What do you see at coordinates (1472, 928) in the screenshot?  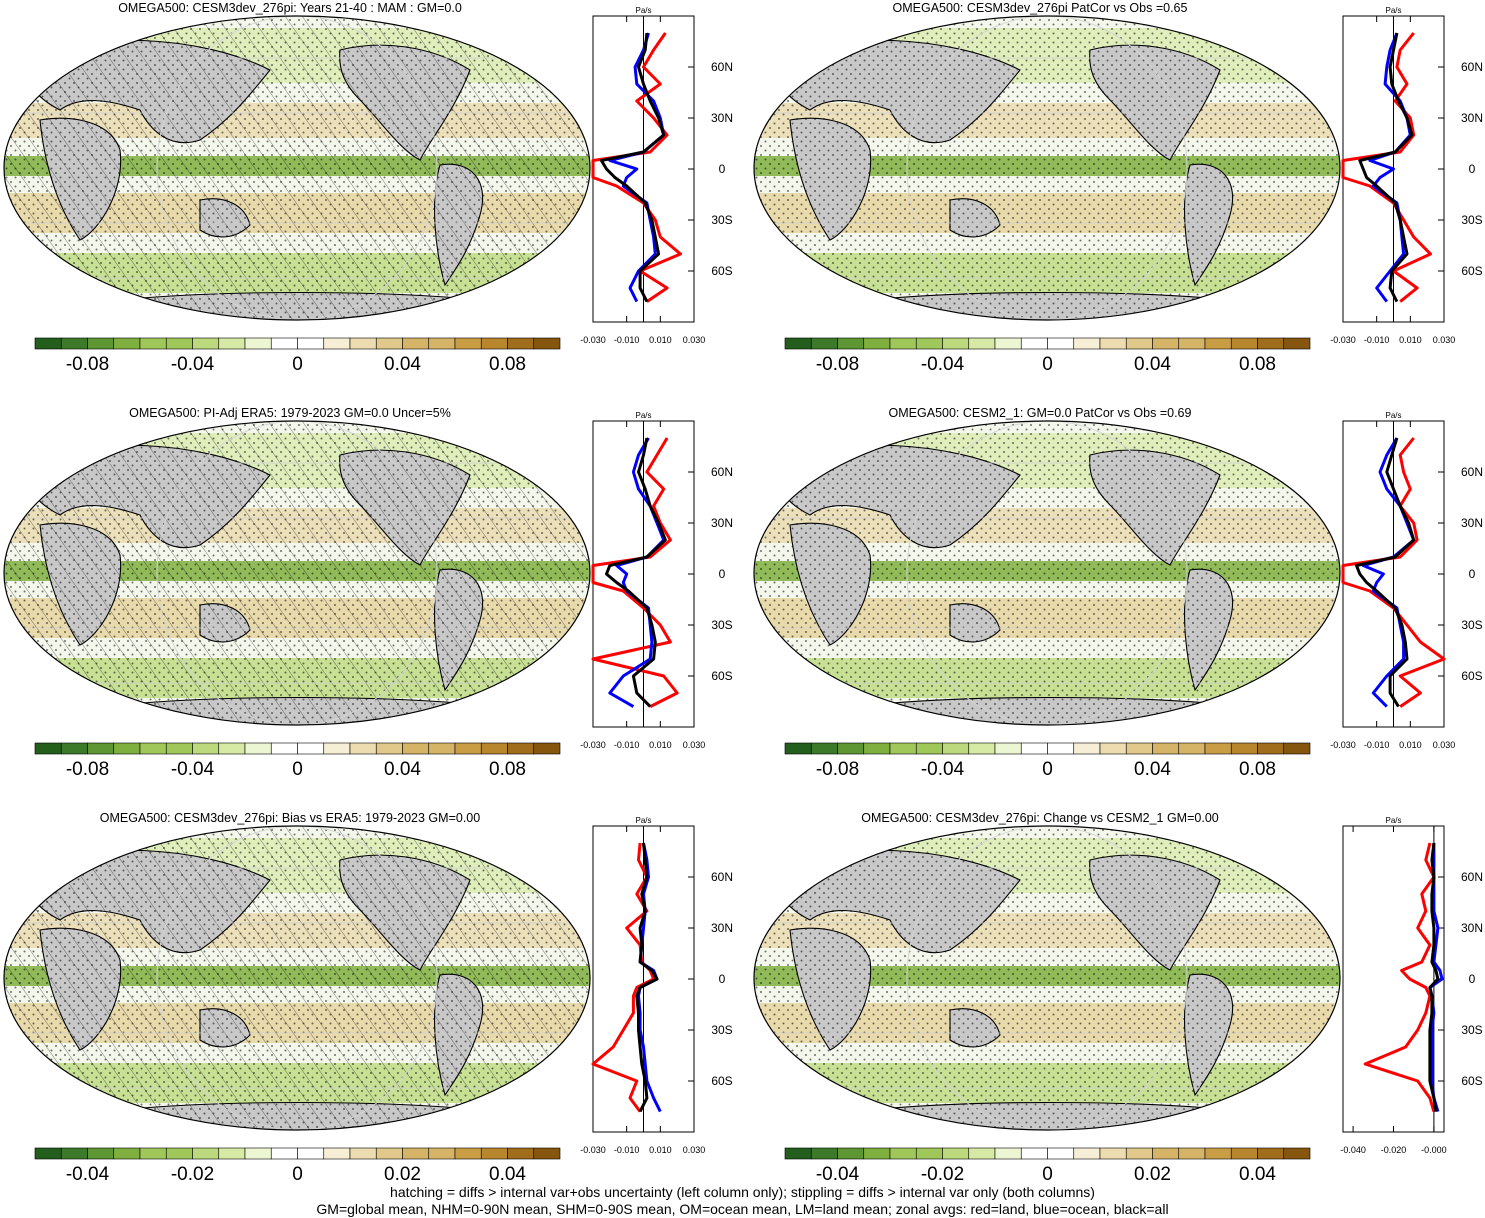 I see `zonal-lat-label: 30N` at bounding box center [1472, 928].